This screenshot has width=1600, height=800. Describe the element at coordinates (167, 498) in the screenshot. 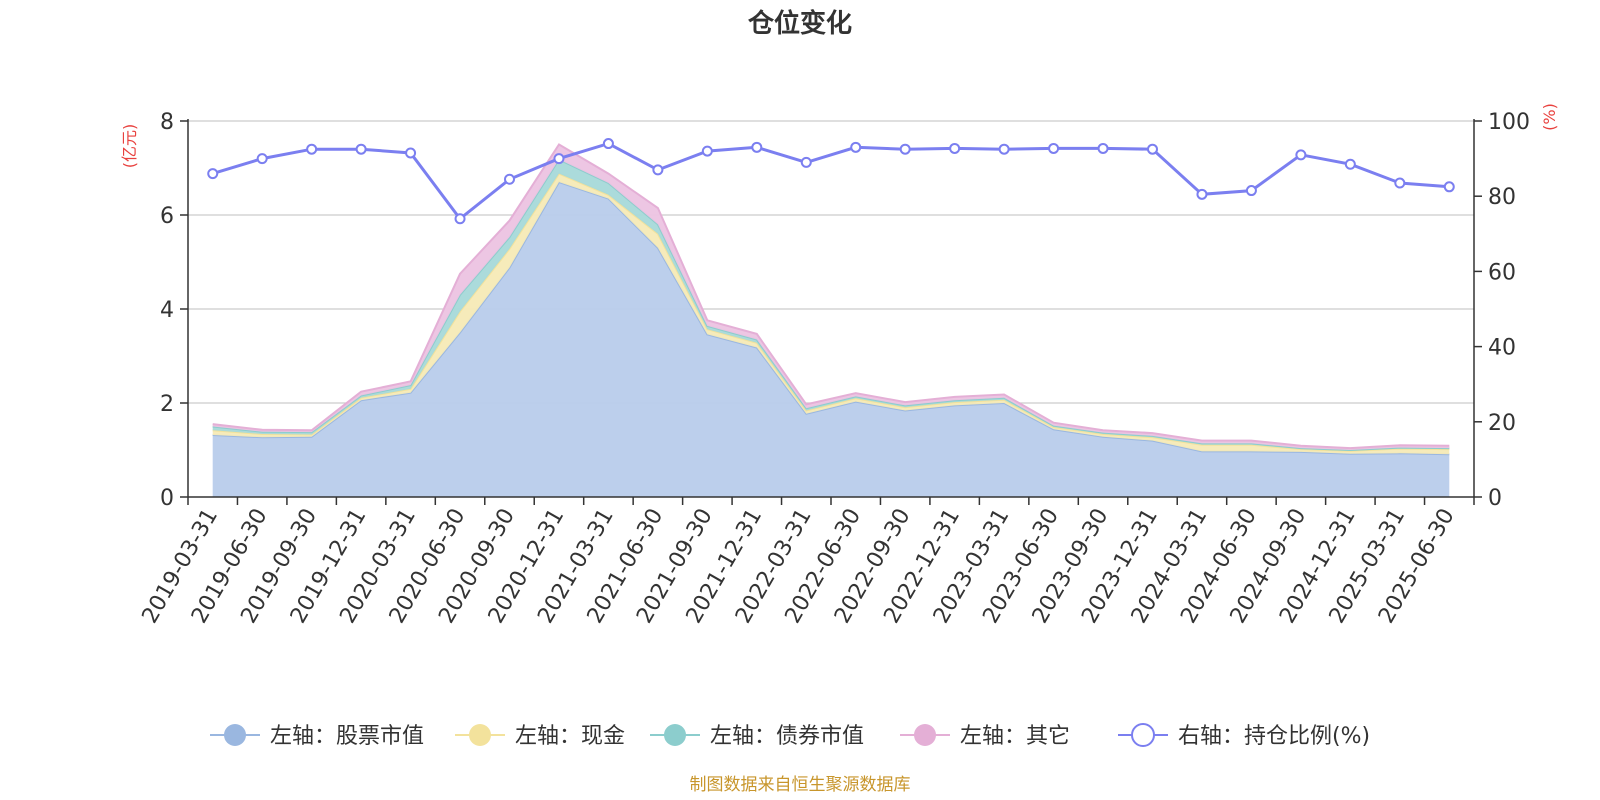

I see `left-tick-label: 0` at that location.